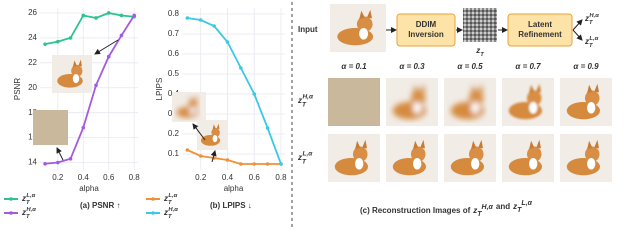 This screenshot has width=640, height=243. I want to click on alpha-label: α = 0.9, so click(586, 66).